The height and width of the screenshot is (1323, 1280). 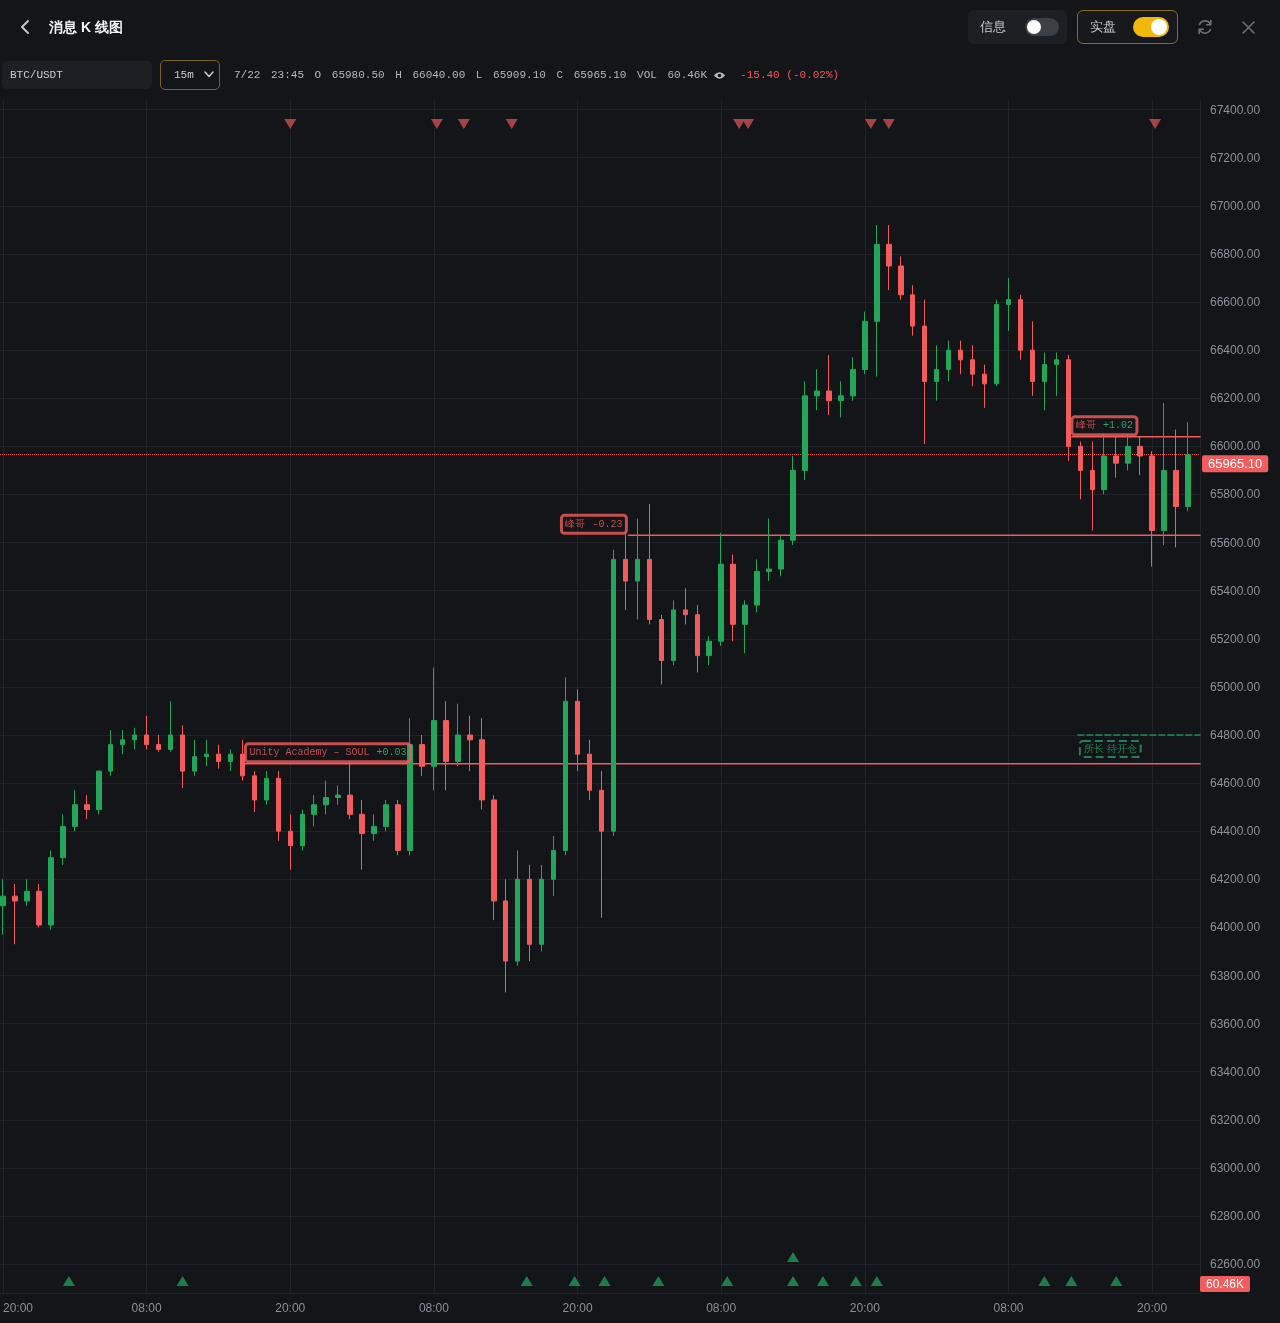 What do you see at coordinates (328, 753) in the screenshot?
I see `annotation: Unity Academy – SOUL +0.03` at bounding box center [328, 753].